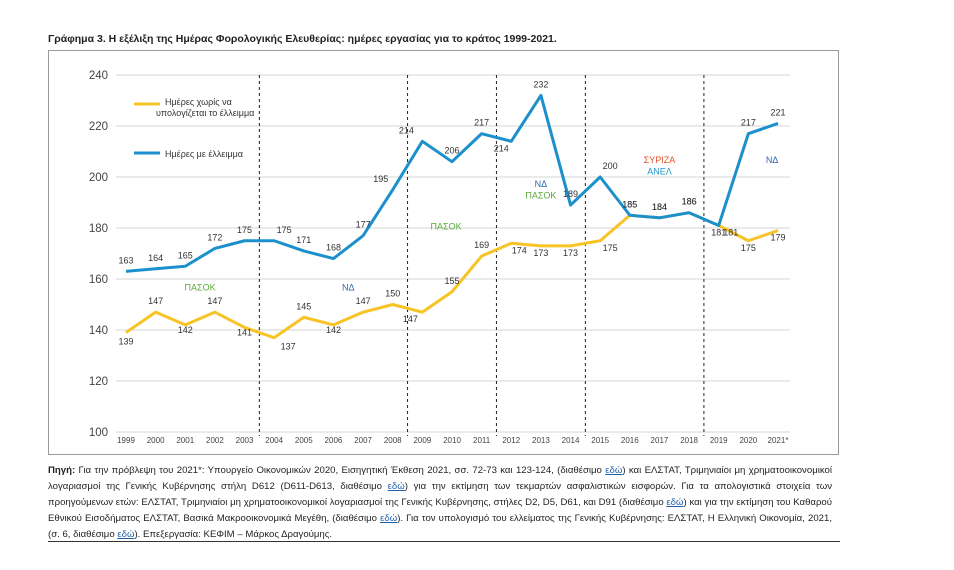 The height and width of the screenshot is (570, 954). I want to click on x-tick-label: 2020, so click(748, 440).